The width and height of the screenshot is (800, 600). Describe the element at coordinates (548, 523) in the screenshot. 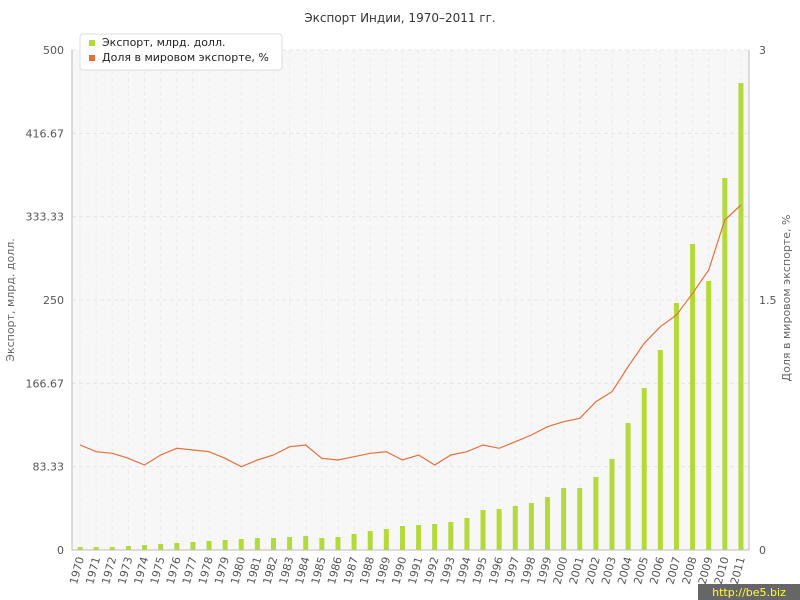

I see `bar-1999` at that location.